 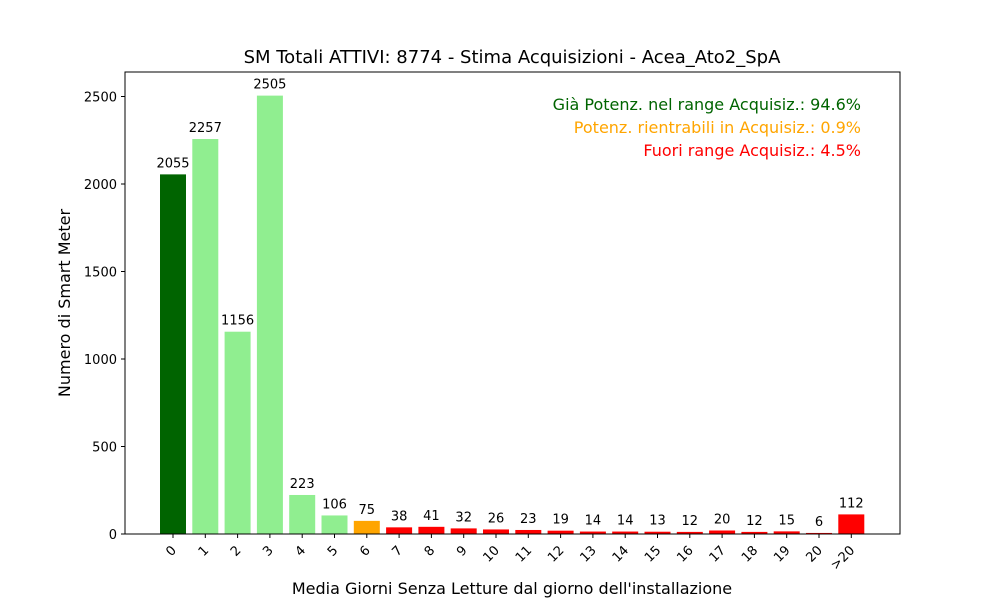 I want to click on data-label-17: 20, so click(x=722, y=520).